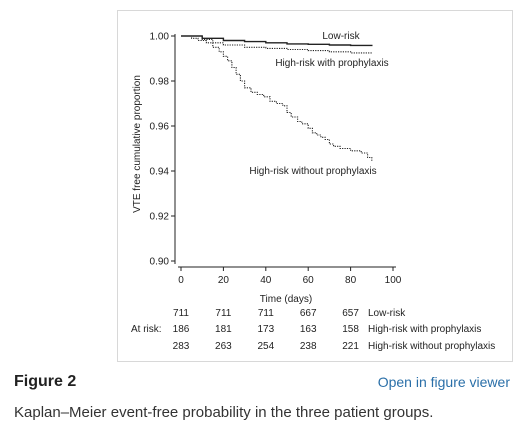 This screenshot has width=520, height=434. What do you see at coordinates (312, 171) in the screenshot?
I see `series-annotation: High-risk without prophylaxis` at bounding box center [312, 171].